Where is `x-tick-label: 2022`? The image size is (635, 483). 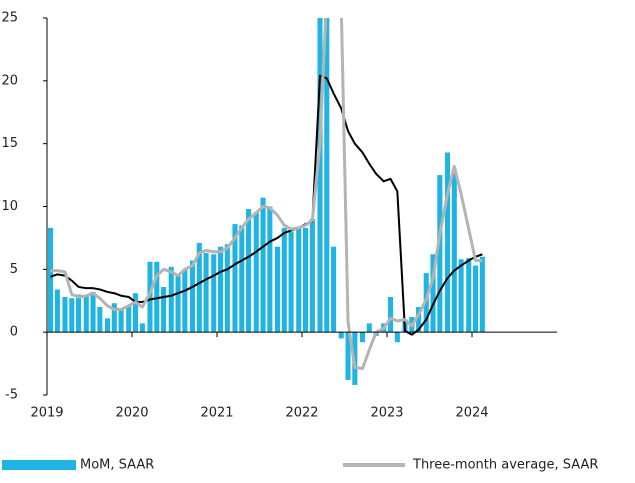
x-tick-label: 2022 is located at coordinates (301, 413).